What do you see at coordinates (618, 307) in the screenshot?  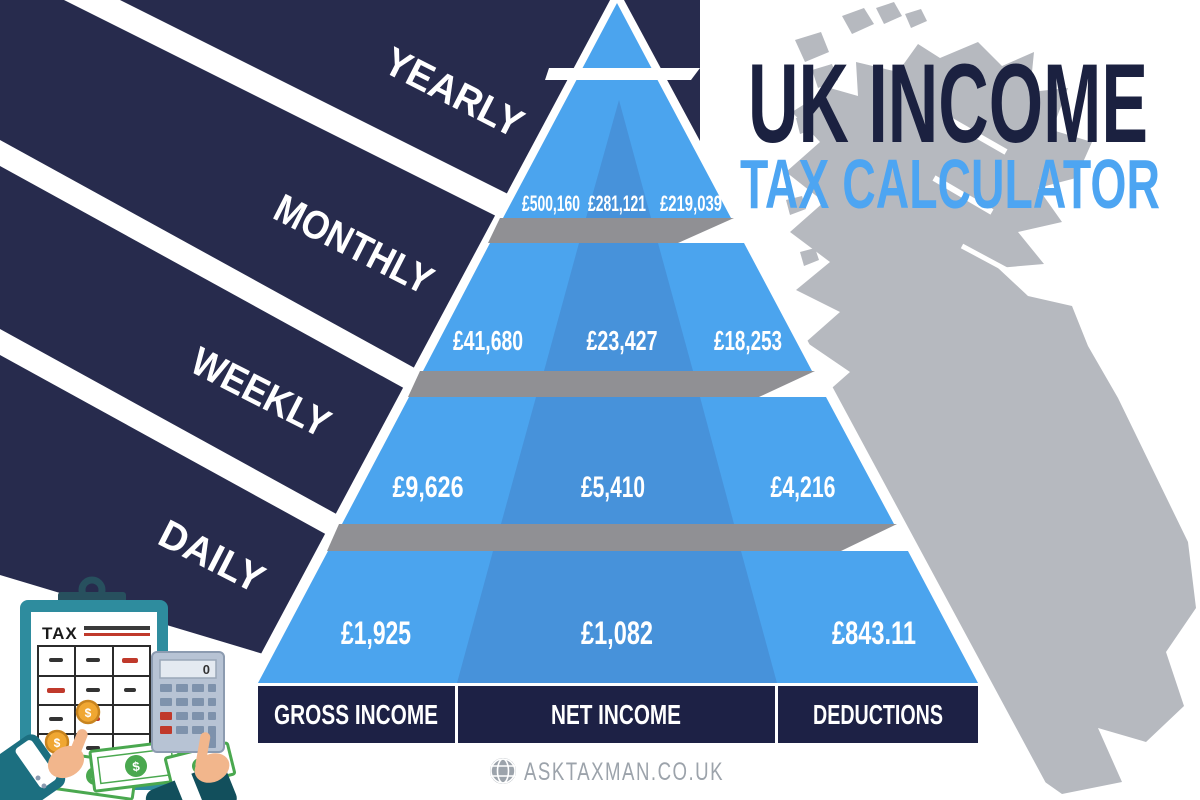 I see `level-monthly-inner` at bounding box center [618, 307].